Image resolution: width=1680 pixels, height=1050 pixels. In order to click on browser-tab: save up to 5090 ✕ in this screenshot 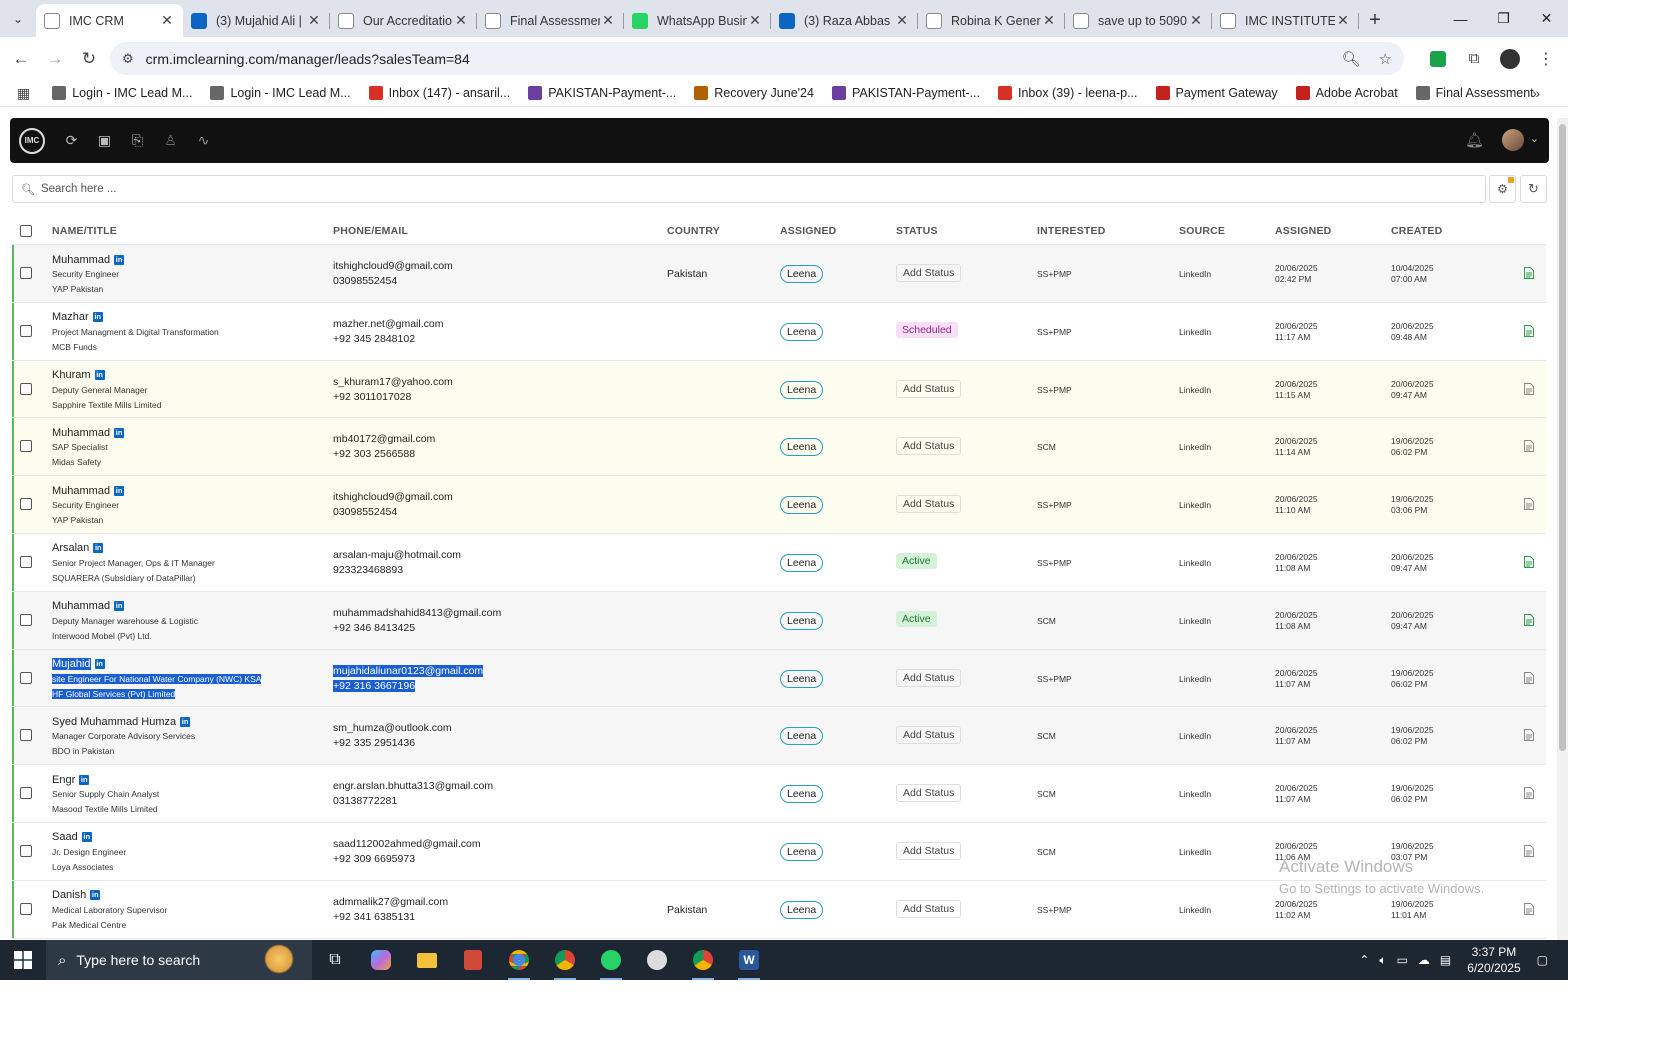, I will do `click(1138, 20)`.